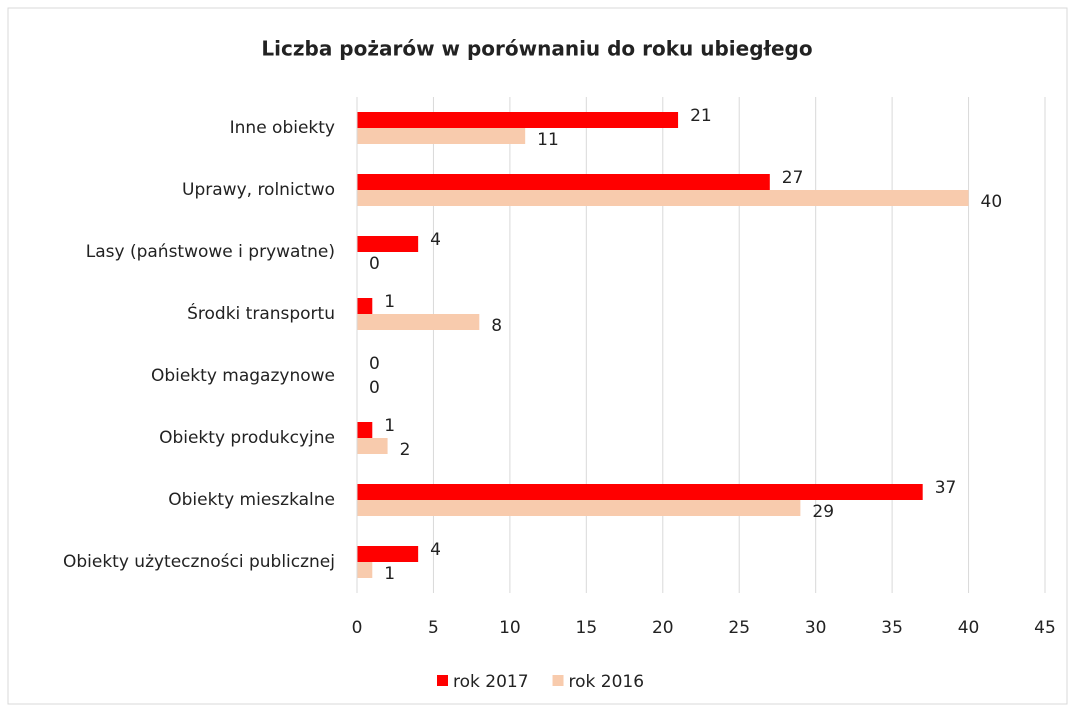  What do you see at coordinates (969, 628) in the screenshot?
I see `x-tick-label: 40` at bounding box center [969, 628].